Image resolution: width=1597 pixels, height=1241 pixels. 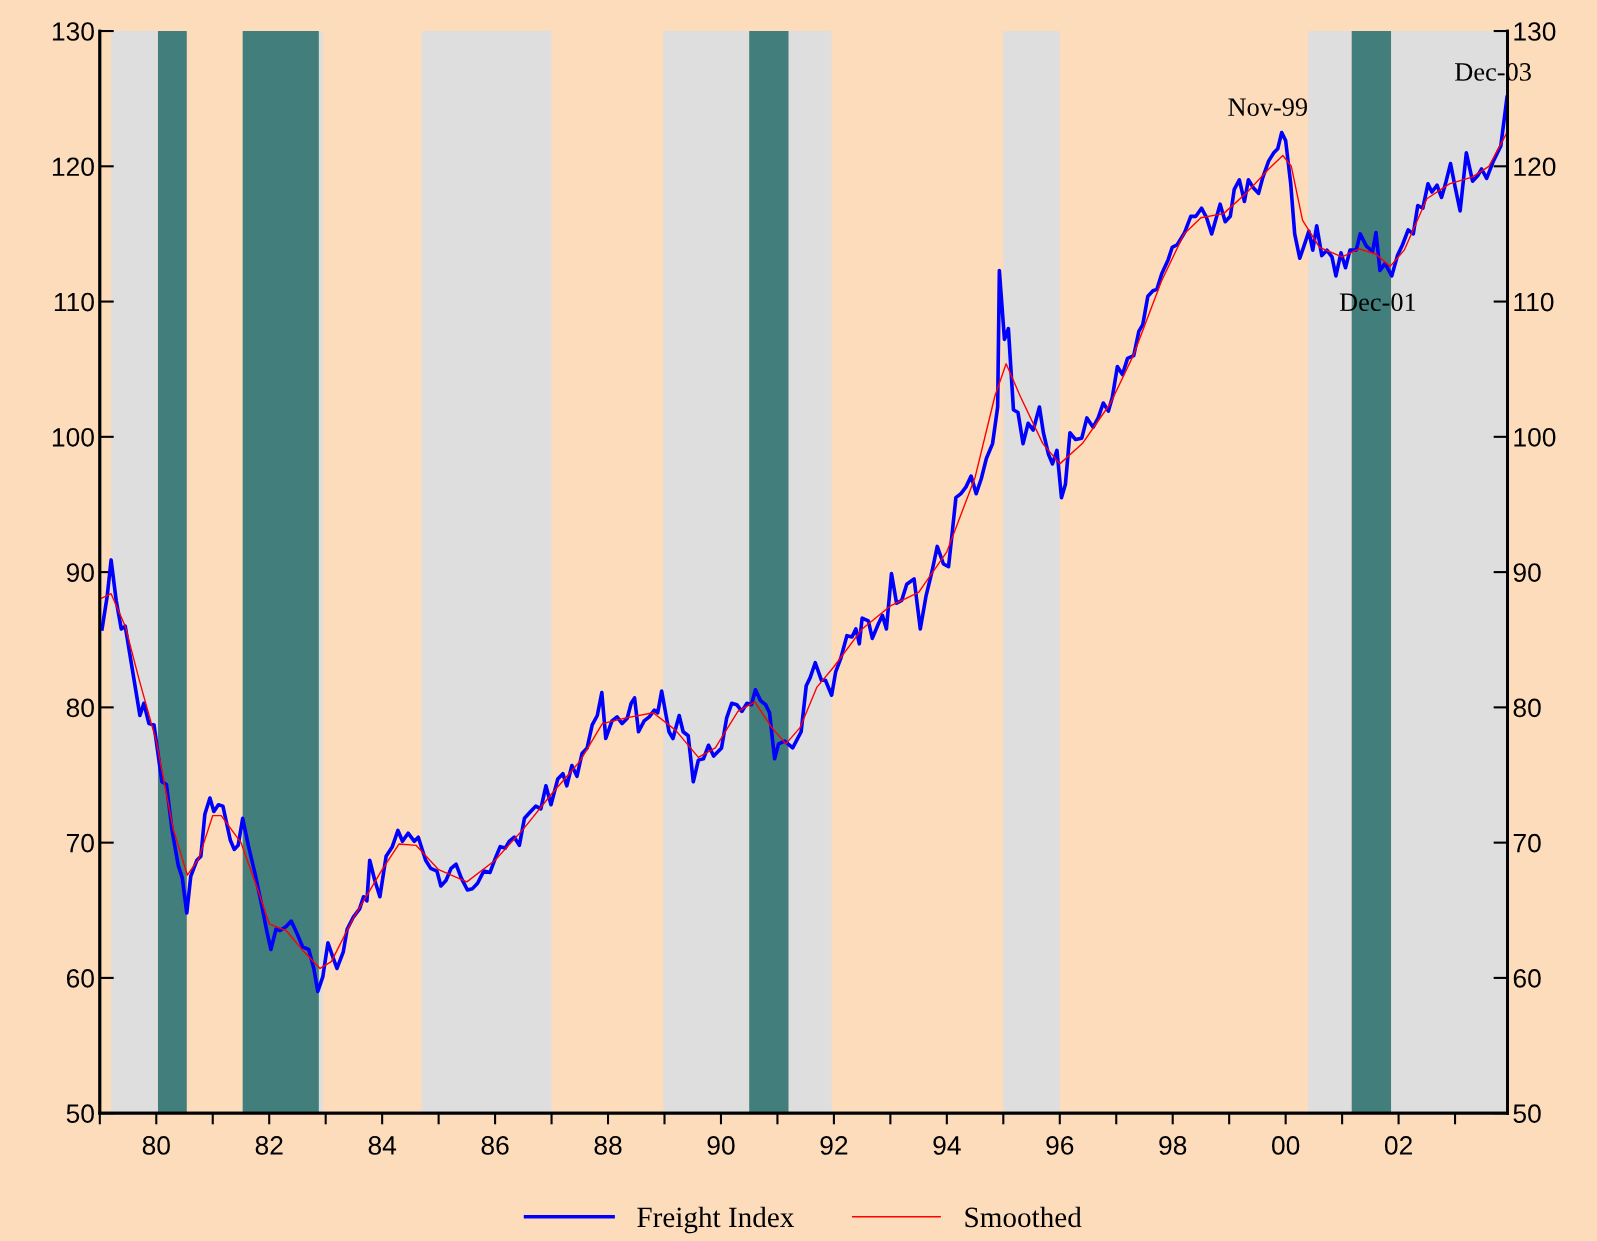 I want to click on x-tick-label: 86, so click(x=495, y=1145).